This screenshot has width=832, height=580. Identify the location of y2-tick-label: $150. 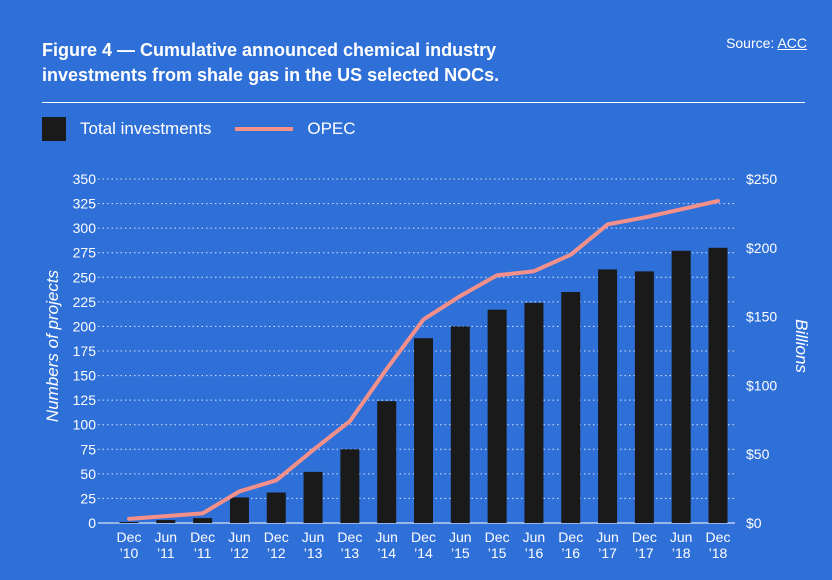
(761, 317).